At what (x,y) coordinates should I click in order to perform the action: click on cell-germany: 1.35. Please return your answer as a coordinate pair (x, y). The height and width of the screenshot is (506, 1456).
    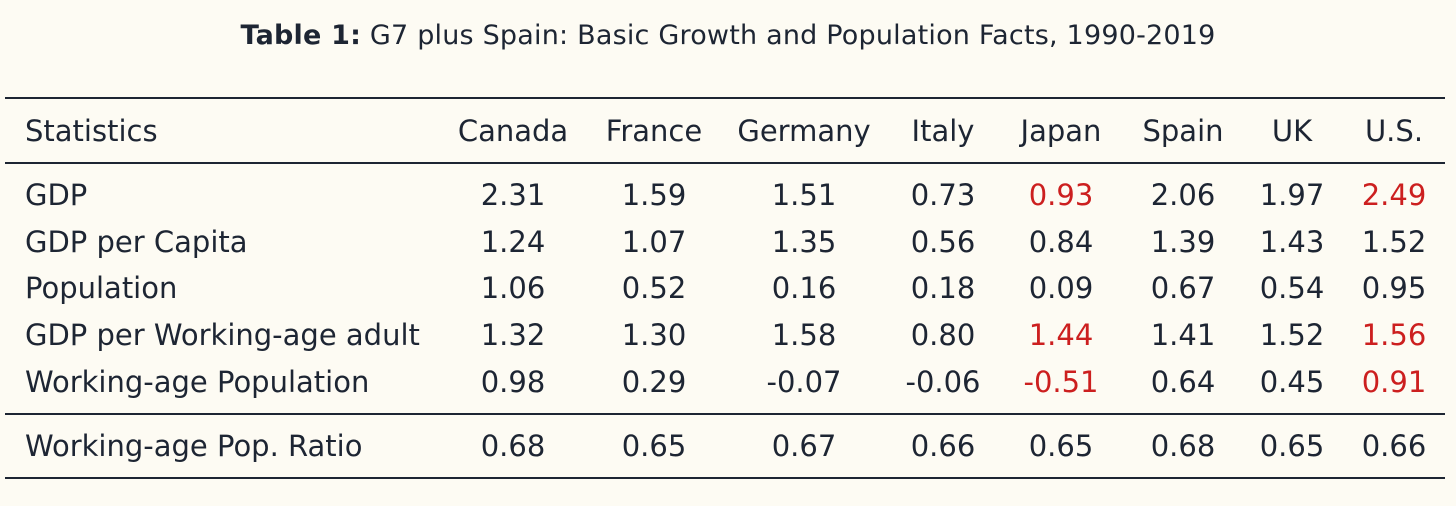
    Looking at the image, I should click on (804, 242).